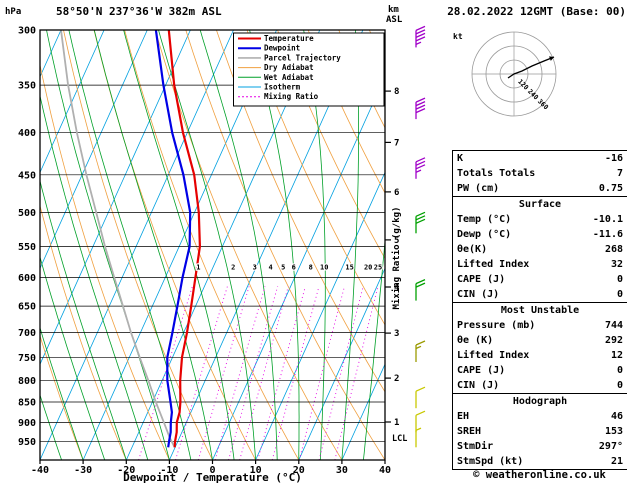 This screenshot has width=629, height=486. I want to click on indices-row: Temp (°C) -10.1, so click(540, 219).